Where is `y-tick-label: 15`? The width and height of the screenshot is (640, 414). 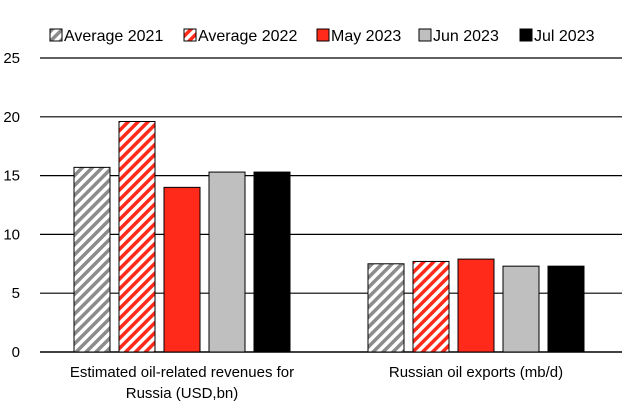
y-tick-label: 15 is located at coordinates (11, 176).